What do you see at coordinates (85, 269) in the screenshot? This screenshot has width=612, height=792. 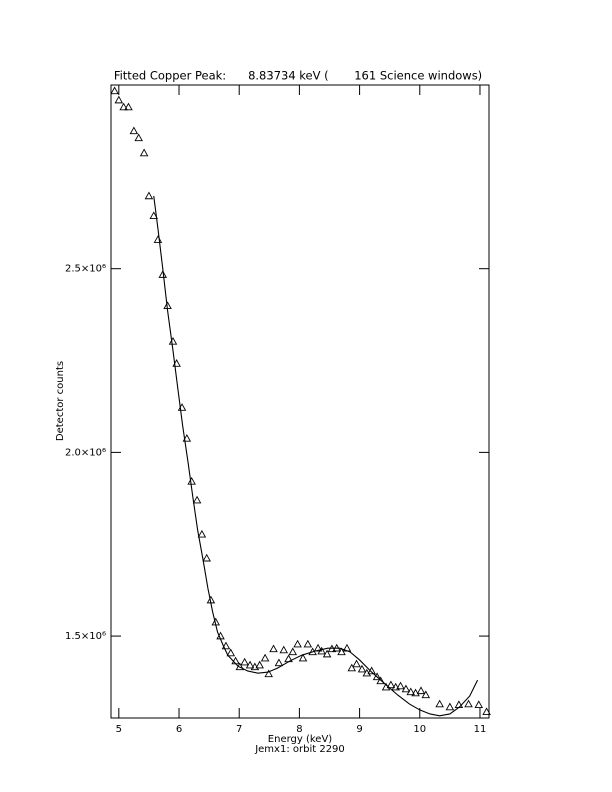 I see `y-tick-label: 2.5×10⁶` at bounding box center [85, 269].